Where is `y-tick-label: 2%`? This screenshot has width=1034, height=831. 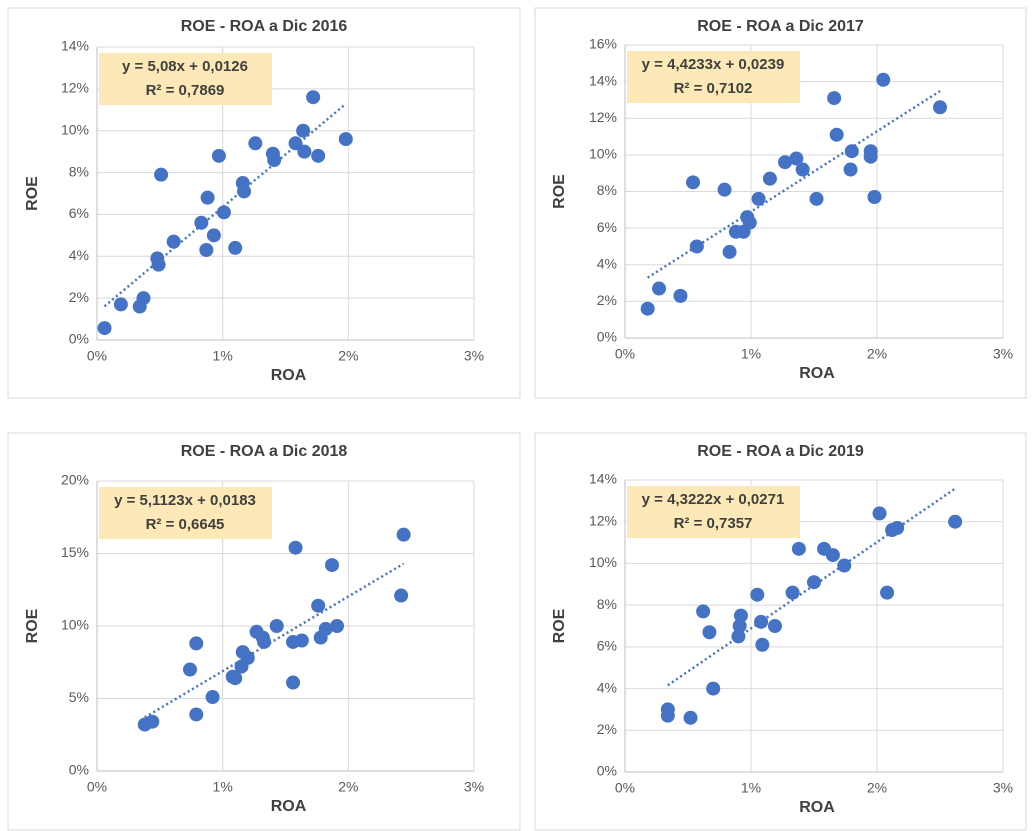 y-tick-label: 2% is located at coordinates (79, 297).